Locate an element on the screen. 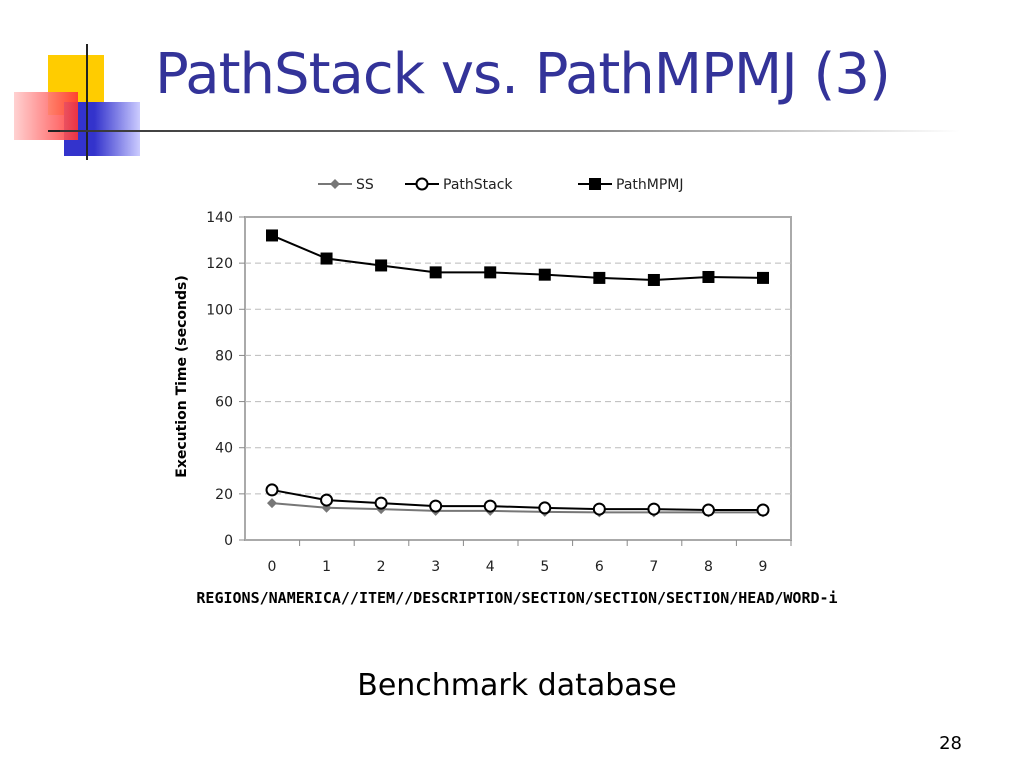  x-tick-label: 2 is located at coordinates (381, 567).